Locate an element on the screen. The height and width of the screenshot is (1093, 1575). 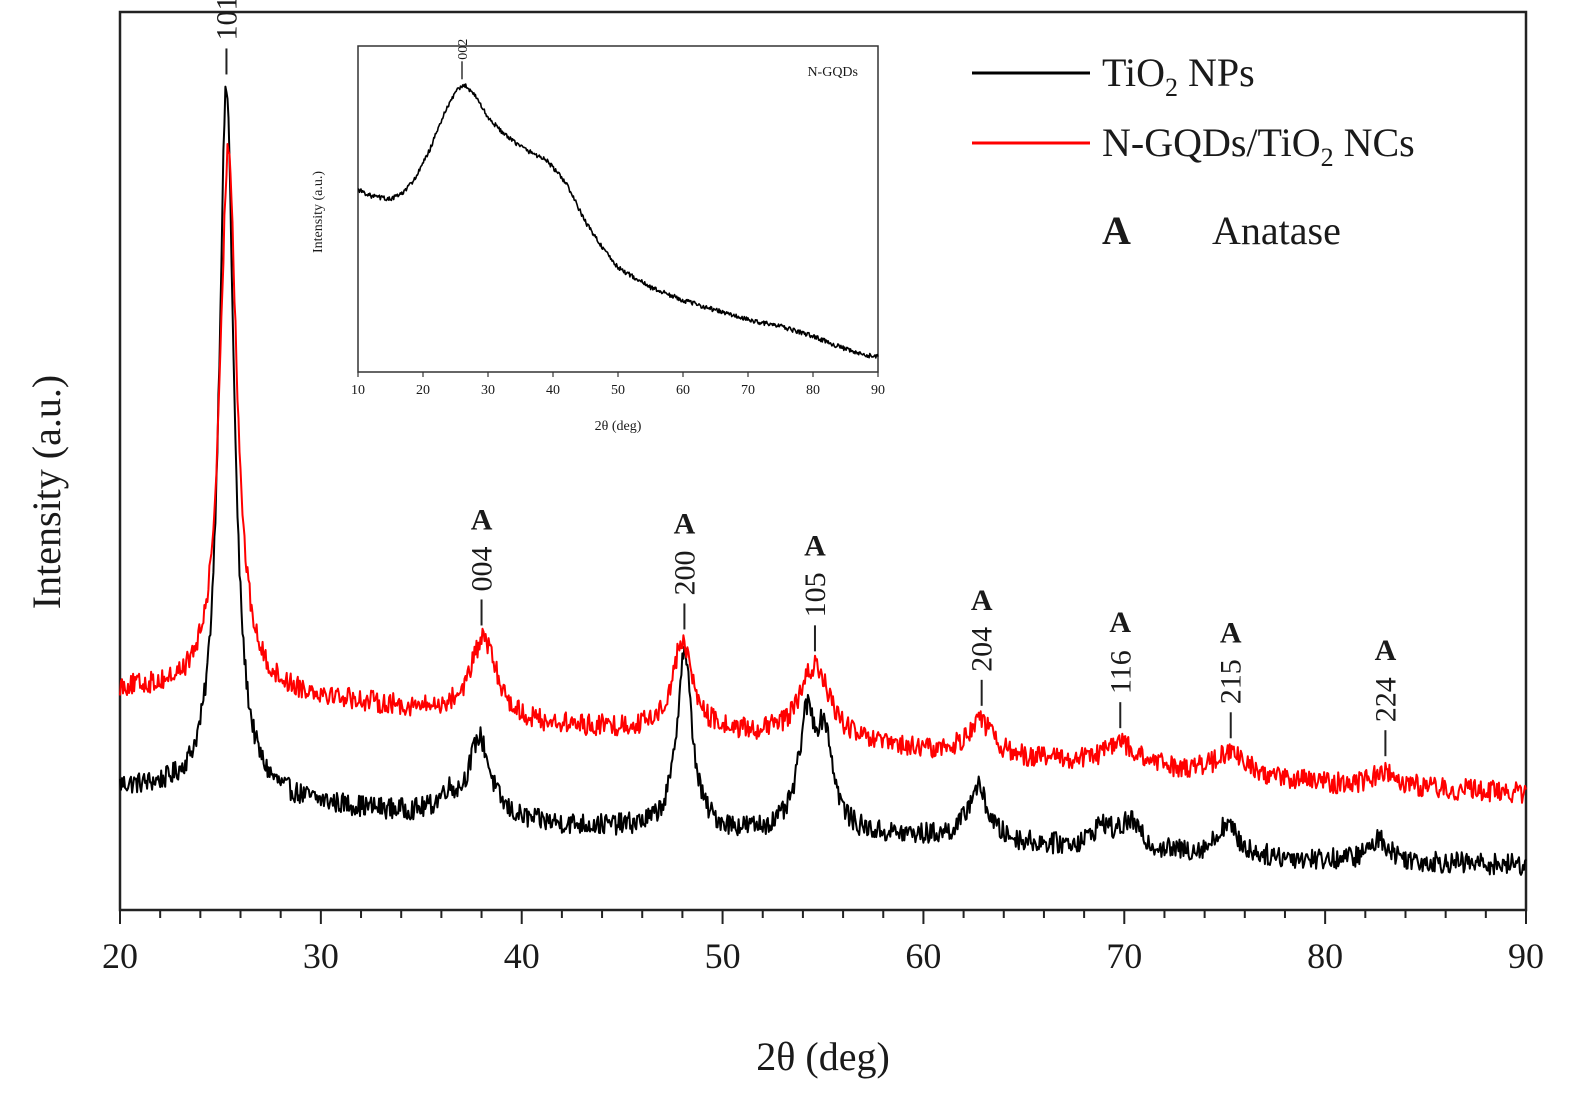
peak-annotation: 101A is located at coordinates (226, 37).